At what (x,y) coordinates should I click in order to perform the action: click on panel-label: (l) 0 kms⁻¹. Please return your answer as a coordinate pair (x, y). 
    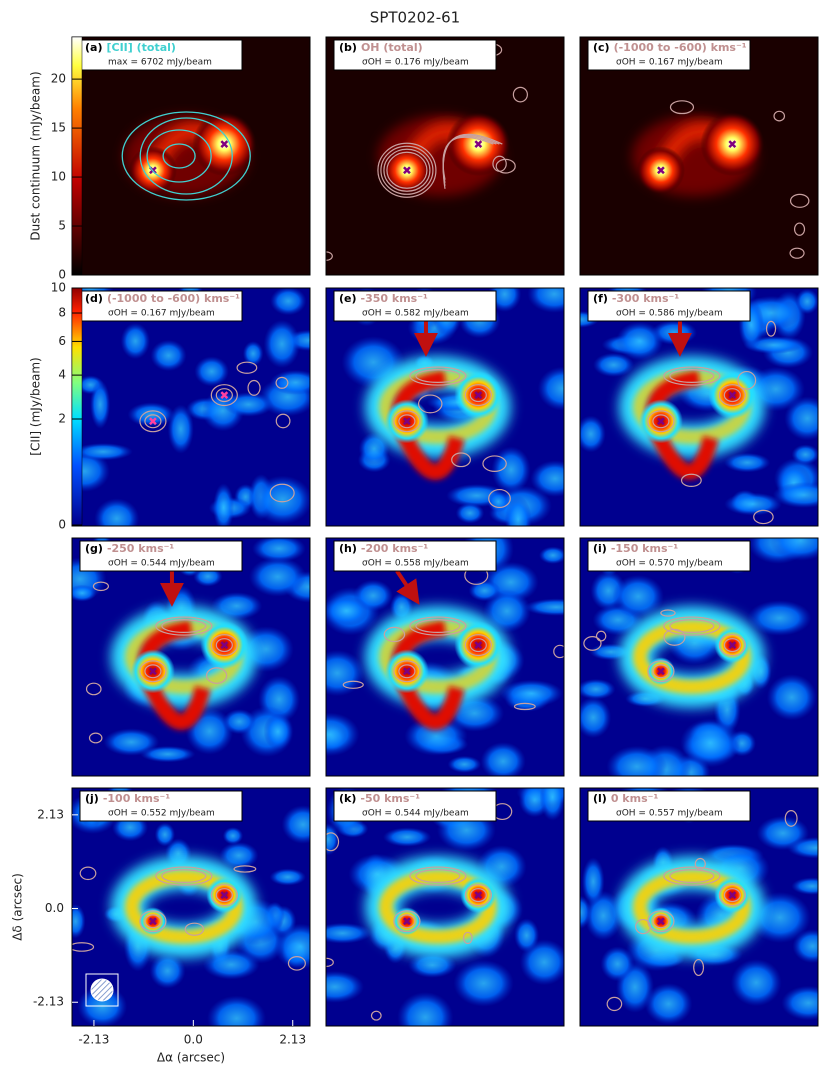
    Looking at the image, I should click on (625, 798).